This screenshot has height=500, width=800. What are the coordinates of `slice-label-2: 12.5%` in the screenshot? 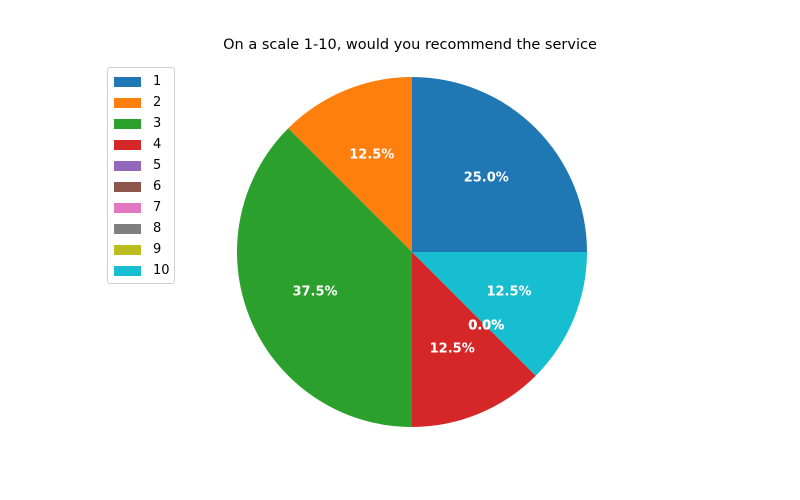 It's located at (371, 154).